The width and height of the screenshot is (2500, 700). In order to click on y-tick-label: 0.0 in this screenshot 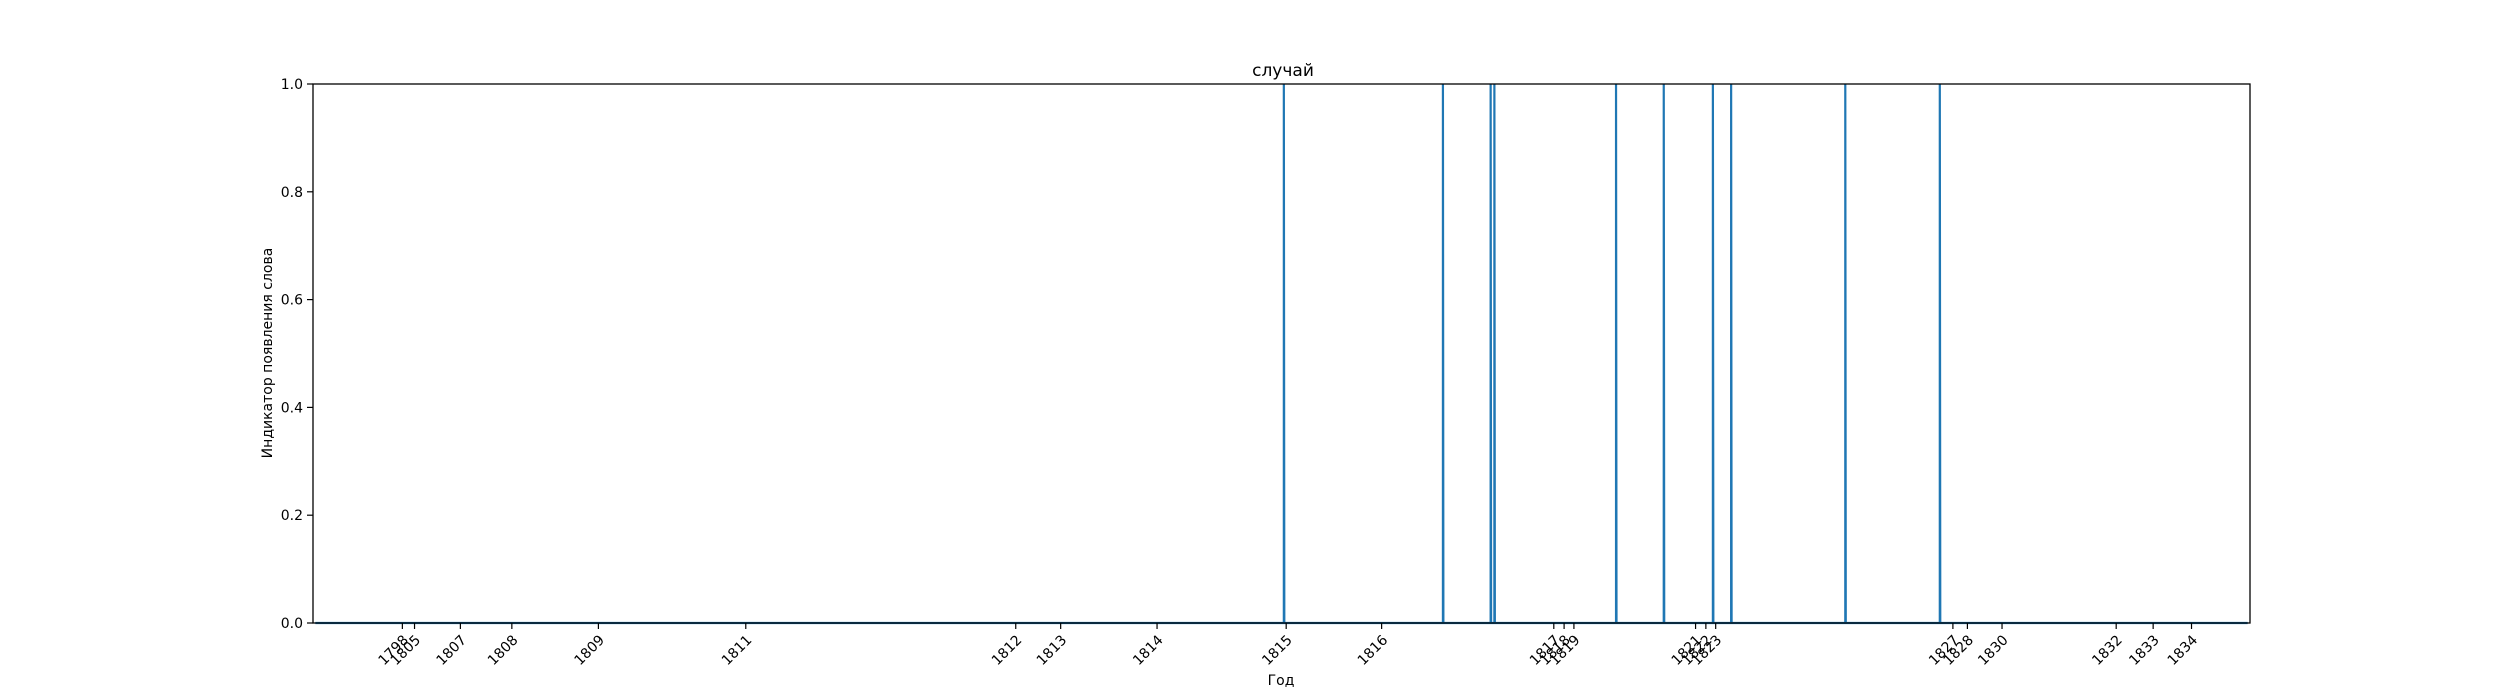, I will do `click(292, 624)`.